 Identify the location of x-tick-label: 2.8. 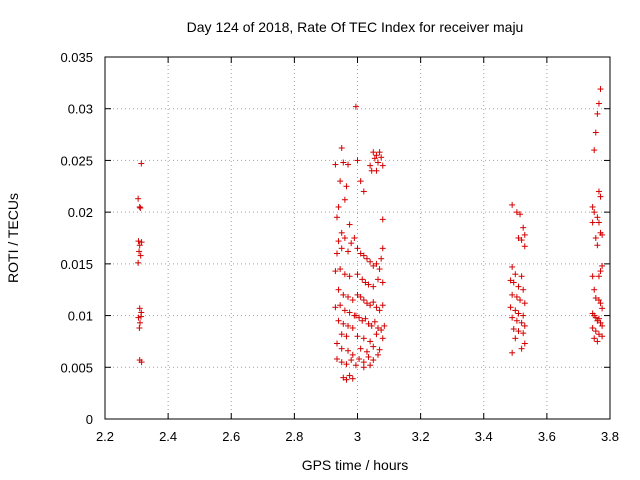
(294, 436).